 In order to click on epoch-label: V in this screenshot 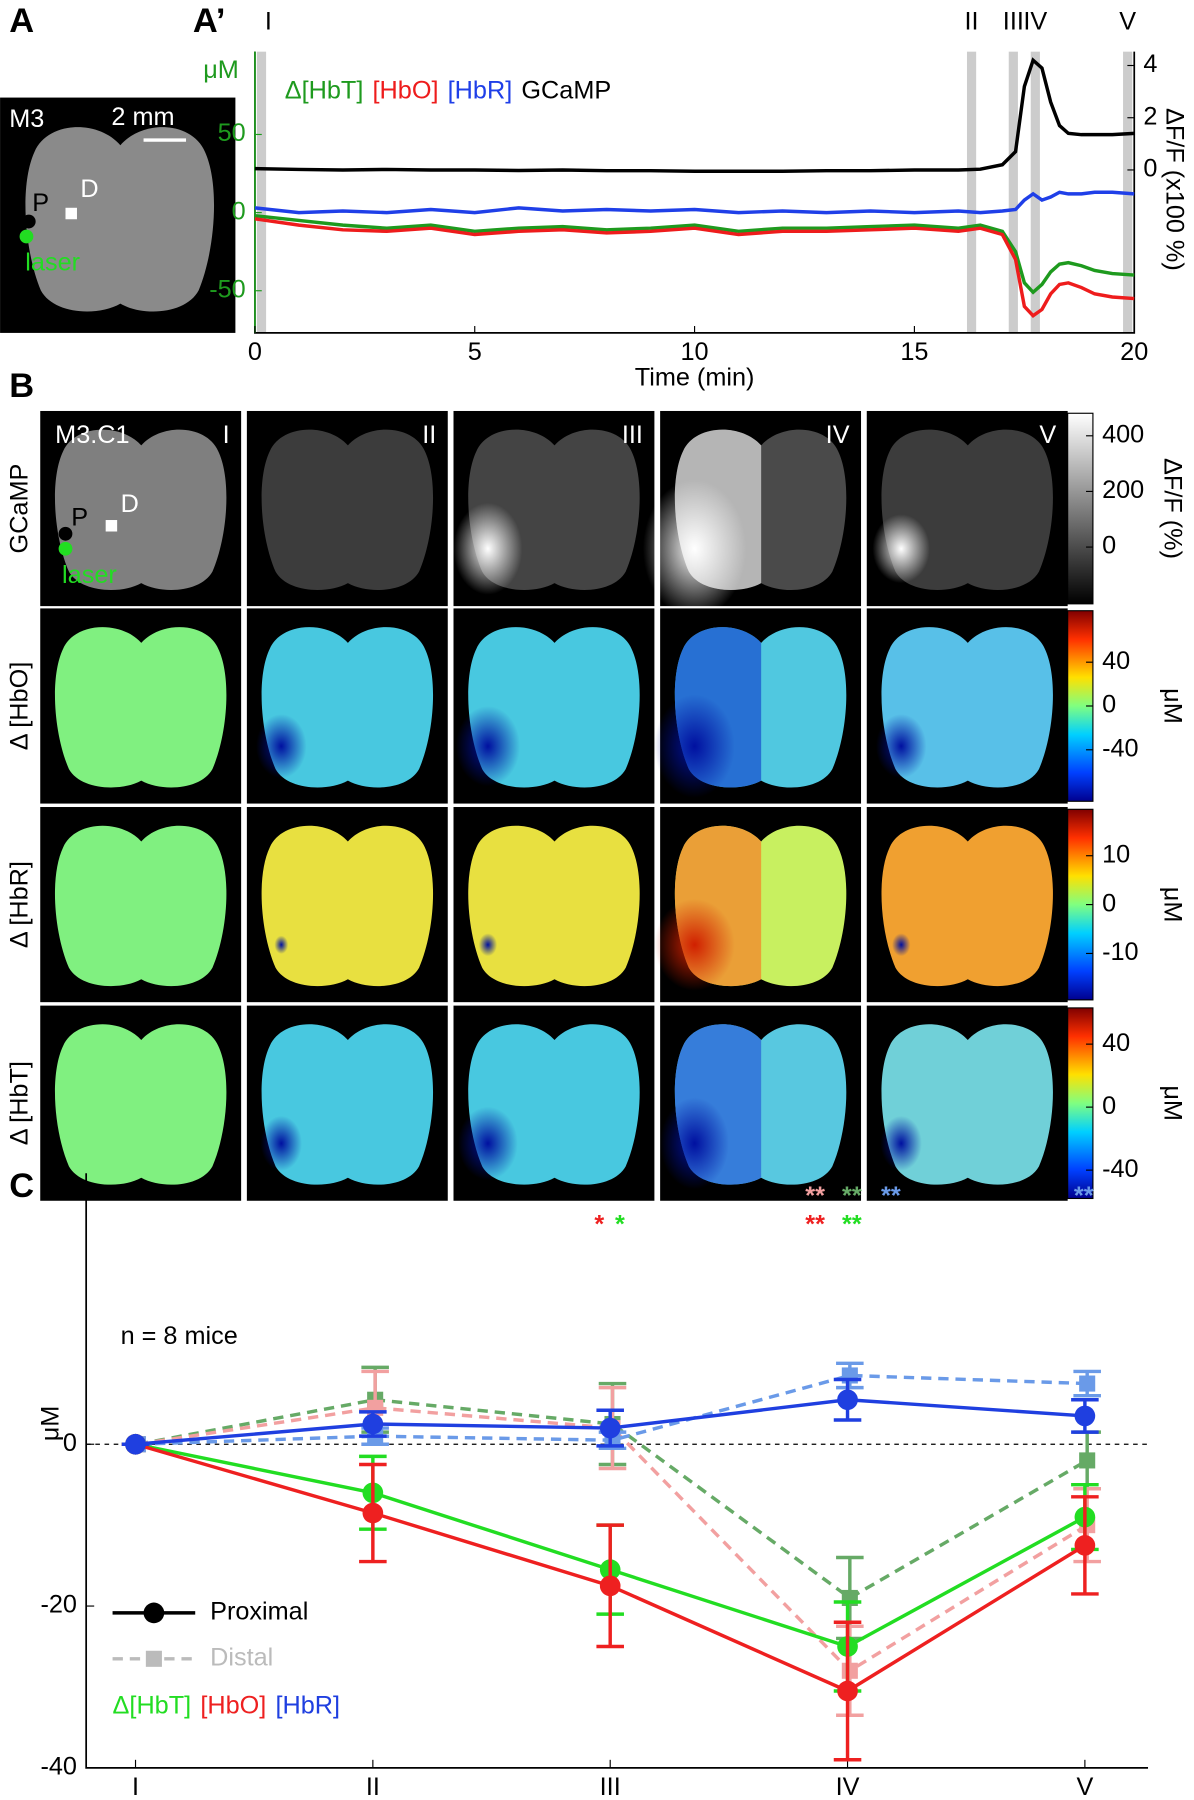, I will do `click(1127, 22)`.